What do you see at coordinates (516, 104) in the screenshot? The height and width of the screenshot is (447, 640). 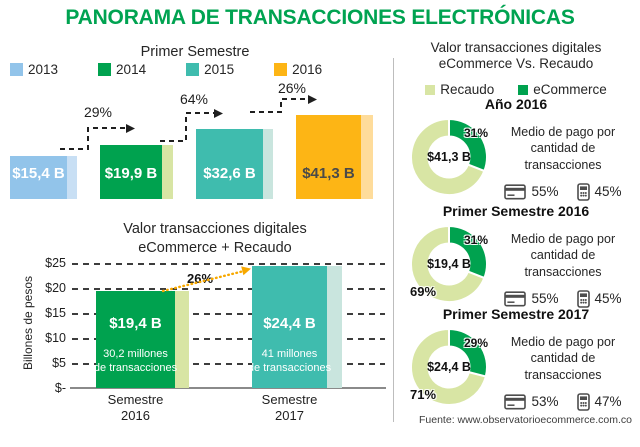 I see `donut-title: Año 2016` at bounding box center [516, 104].